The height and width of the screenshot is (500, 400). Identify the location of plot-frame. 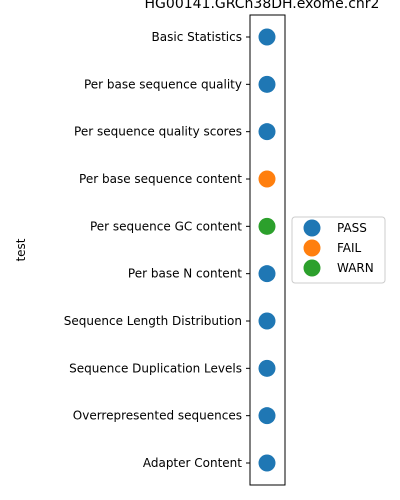
(267, 250).